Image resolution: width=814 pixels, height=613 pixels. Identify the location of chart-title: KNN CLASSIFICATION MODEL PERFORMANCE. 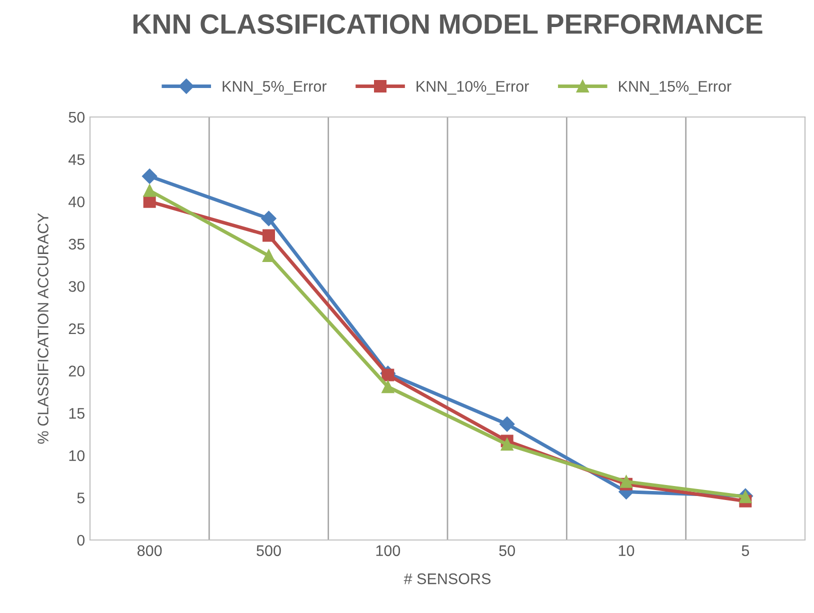
(448, 24).